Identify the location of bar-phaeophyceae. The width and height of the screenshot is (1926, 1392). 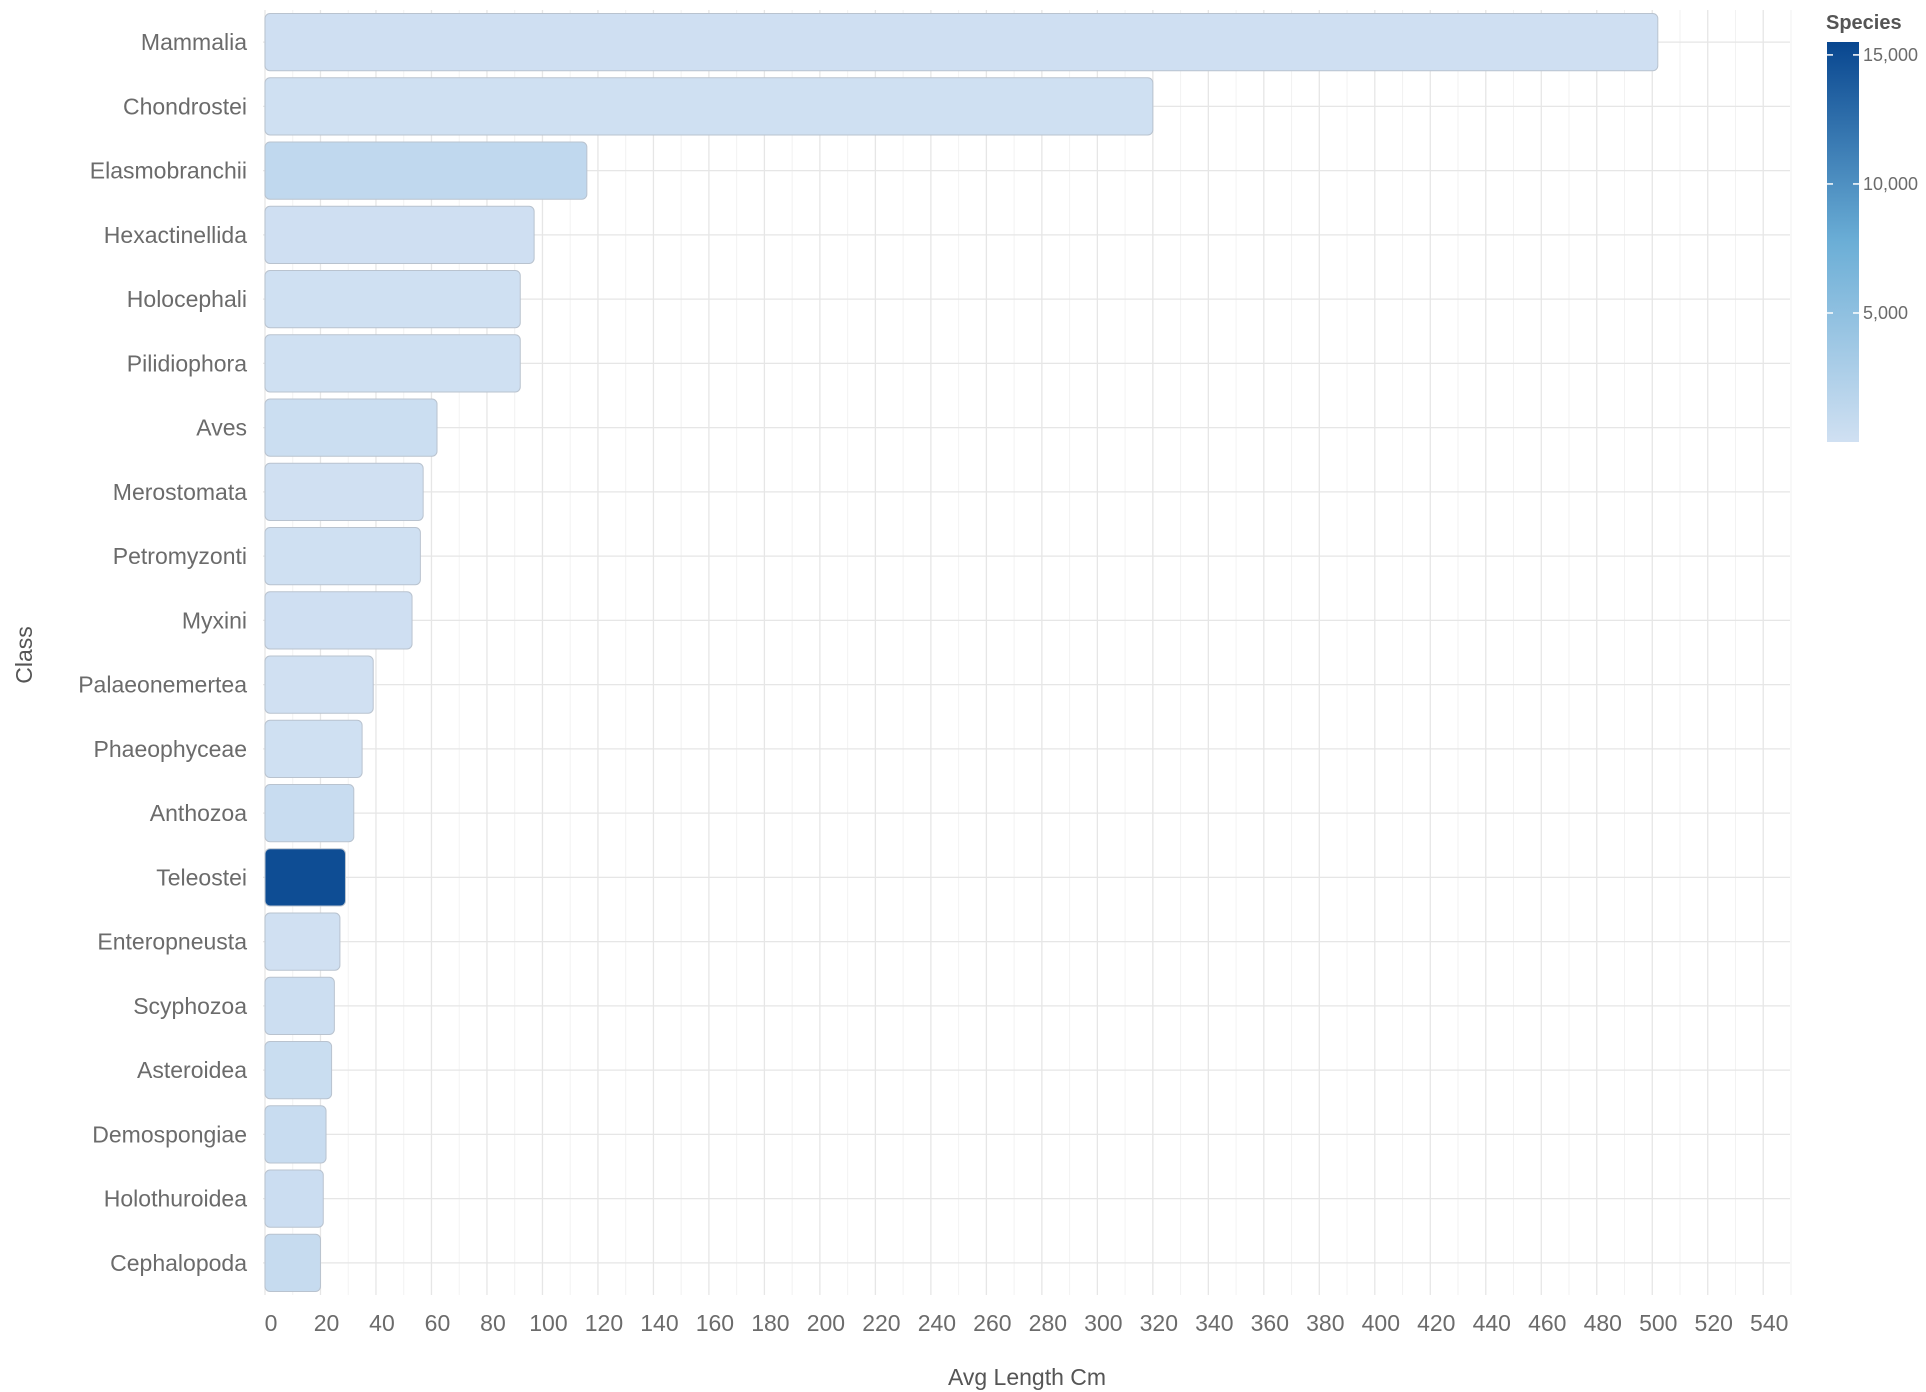
(313, 748).